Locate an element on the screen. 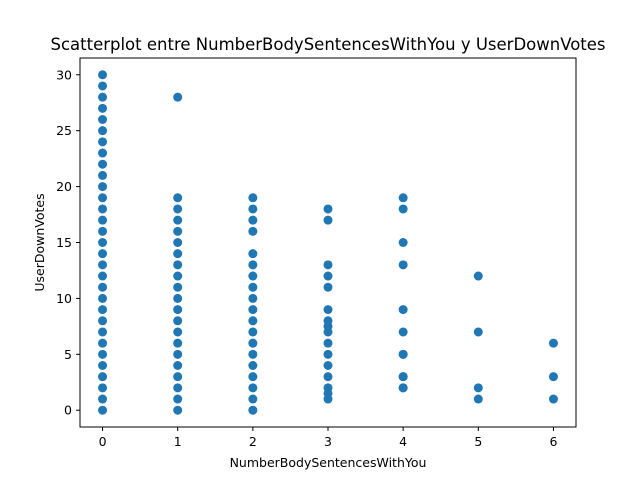 The image size is (640, 480). x-tick-label: 4 is located at coordinates (403, 441).